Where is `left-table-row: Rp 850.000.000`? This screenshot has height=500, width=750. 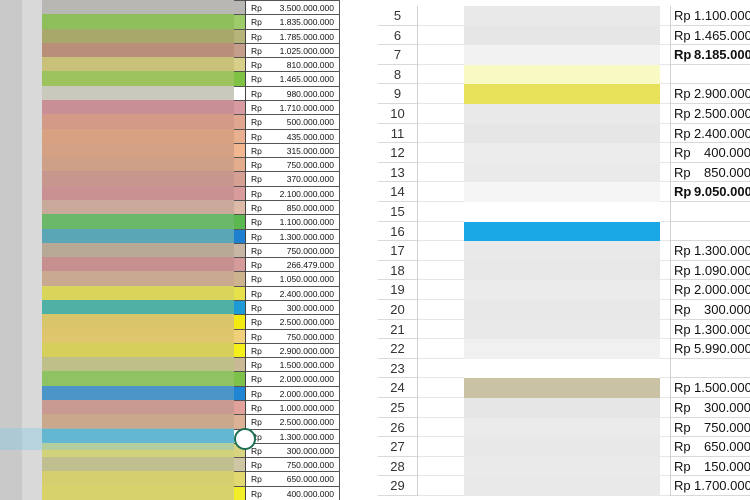
left-table-row: Rp 850.000.000 is located at coordinates (170, 207).